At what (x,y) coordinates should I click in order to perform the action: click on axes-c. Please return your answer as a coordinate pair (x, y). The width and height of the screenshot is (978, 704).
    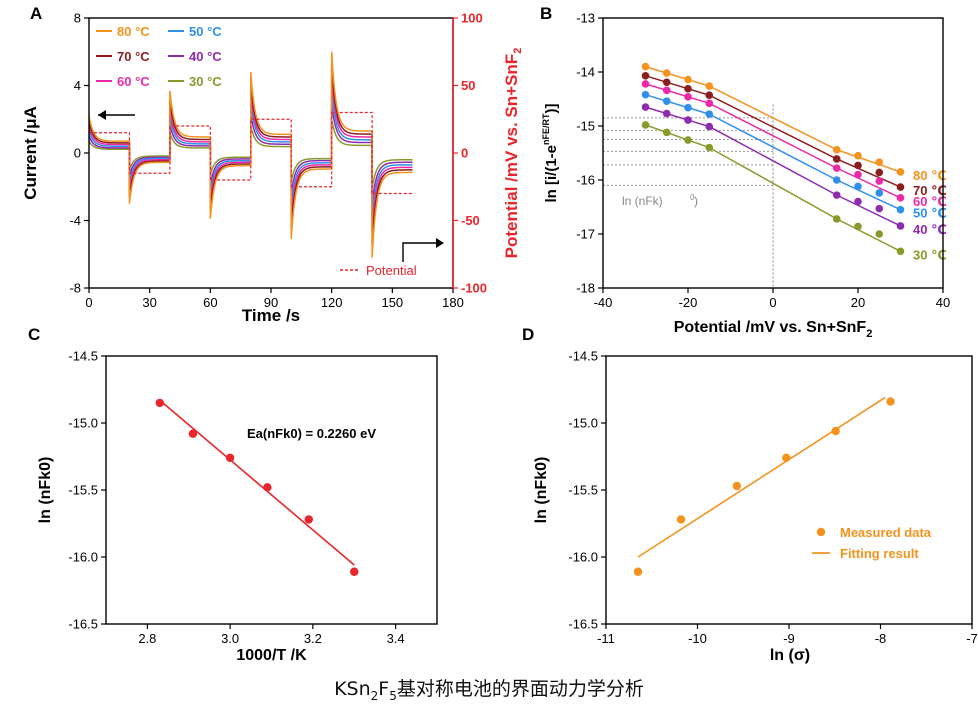
    Looking at the image, I should click on (271, 490).